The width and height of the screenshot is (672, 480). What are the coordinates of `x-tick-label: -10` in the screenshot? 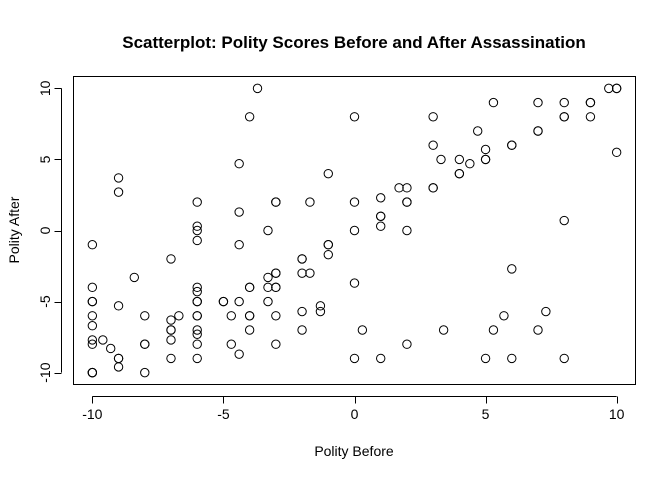 It's located at (92, 414).